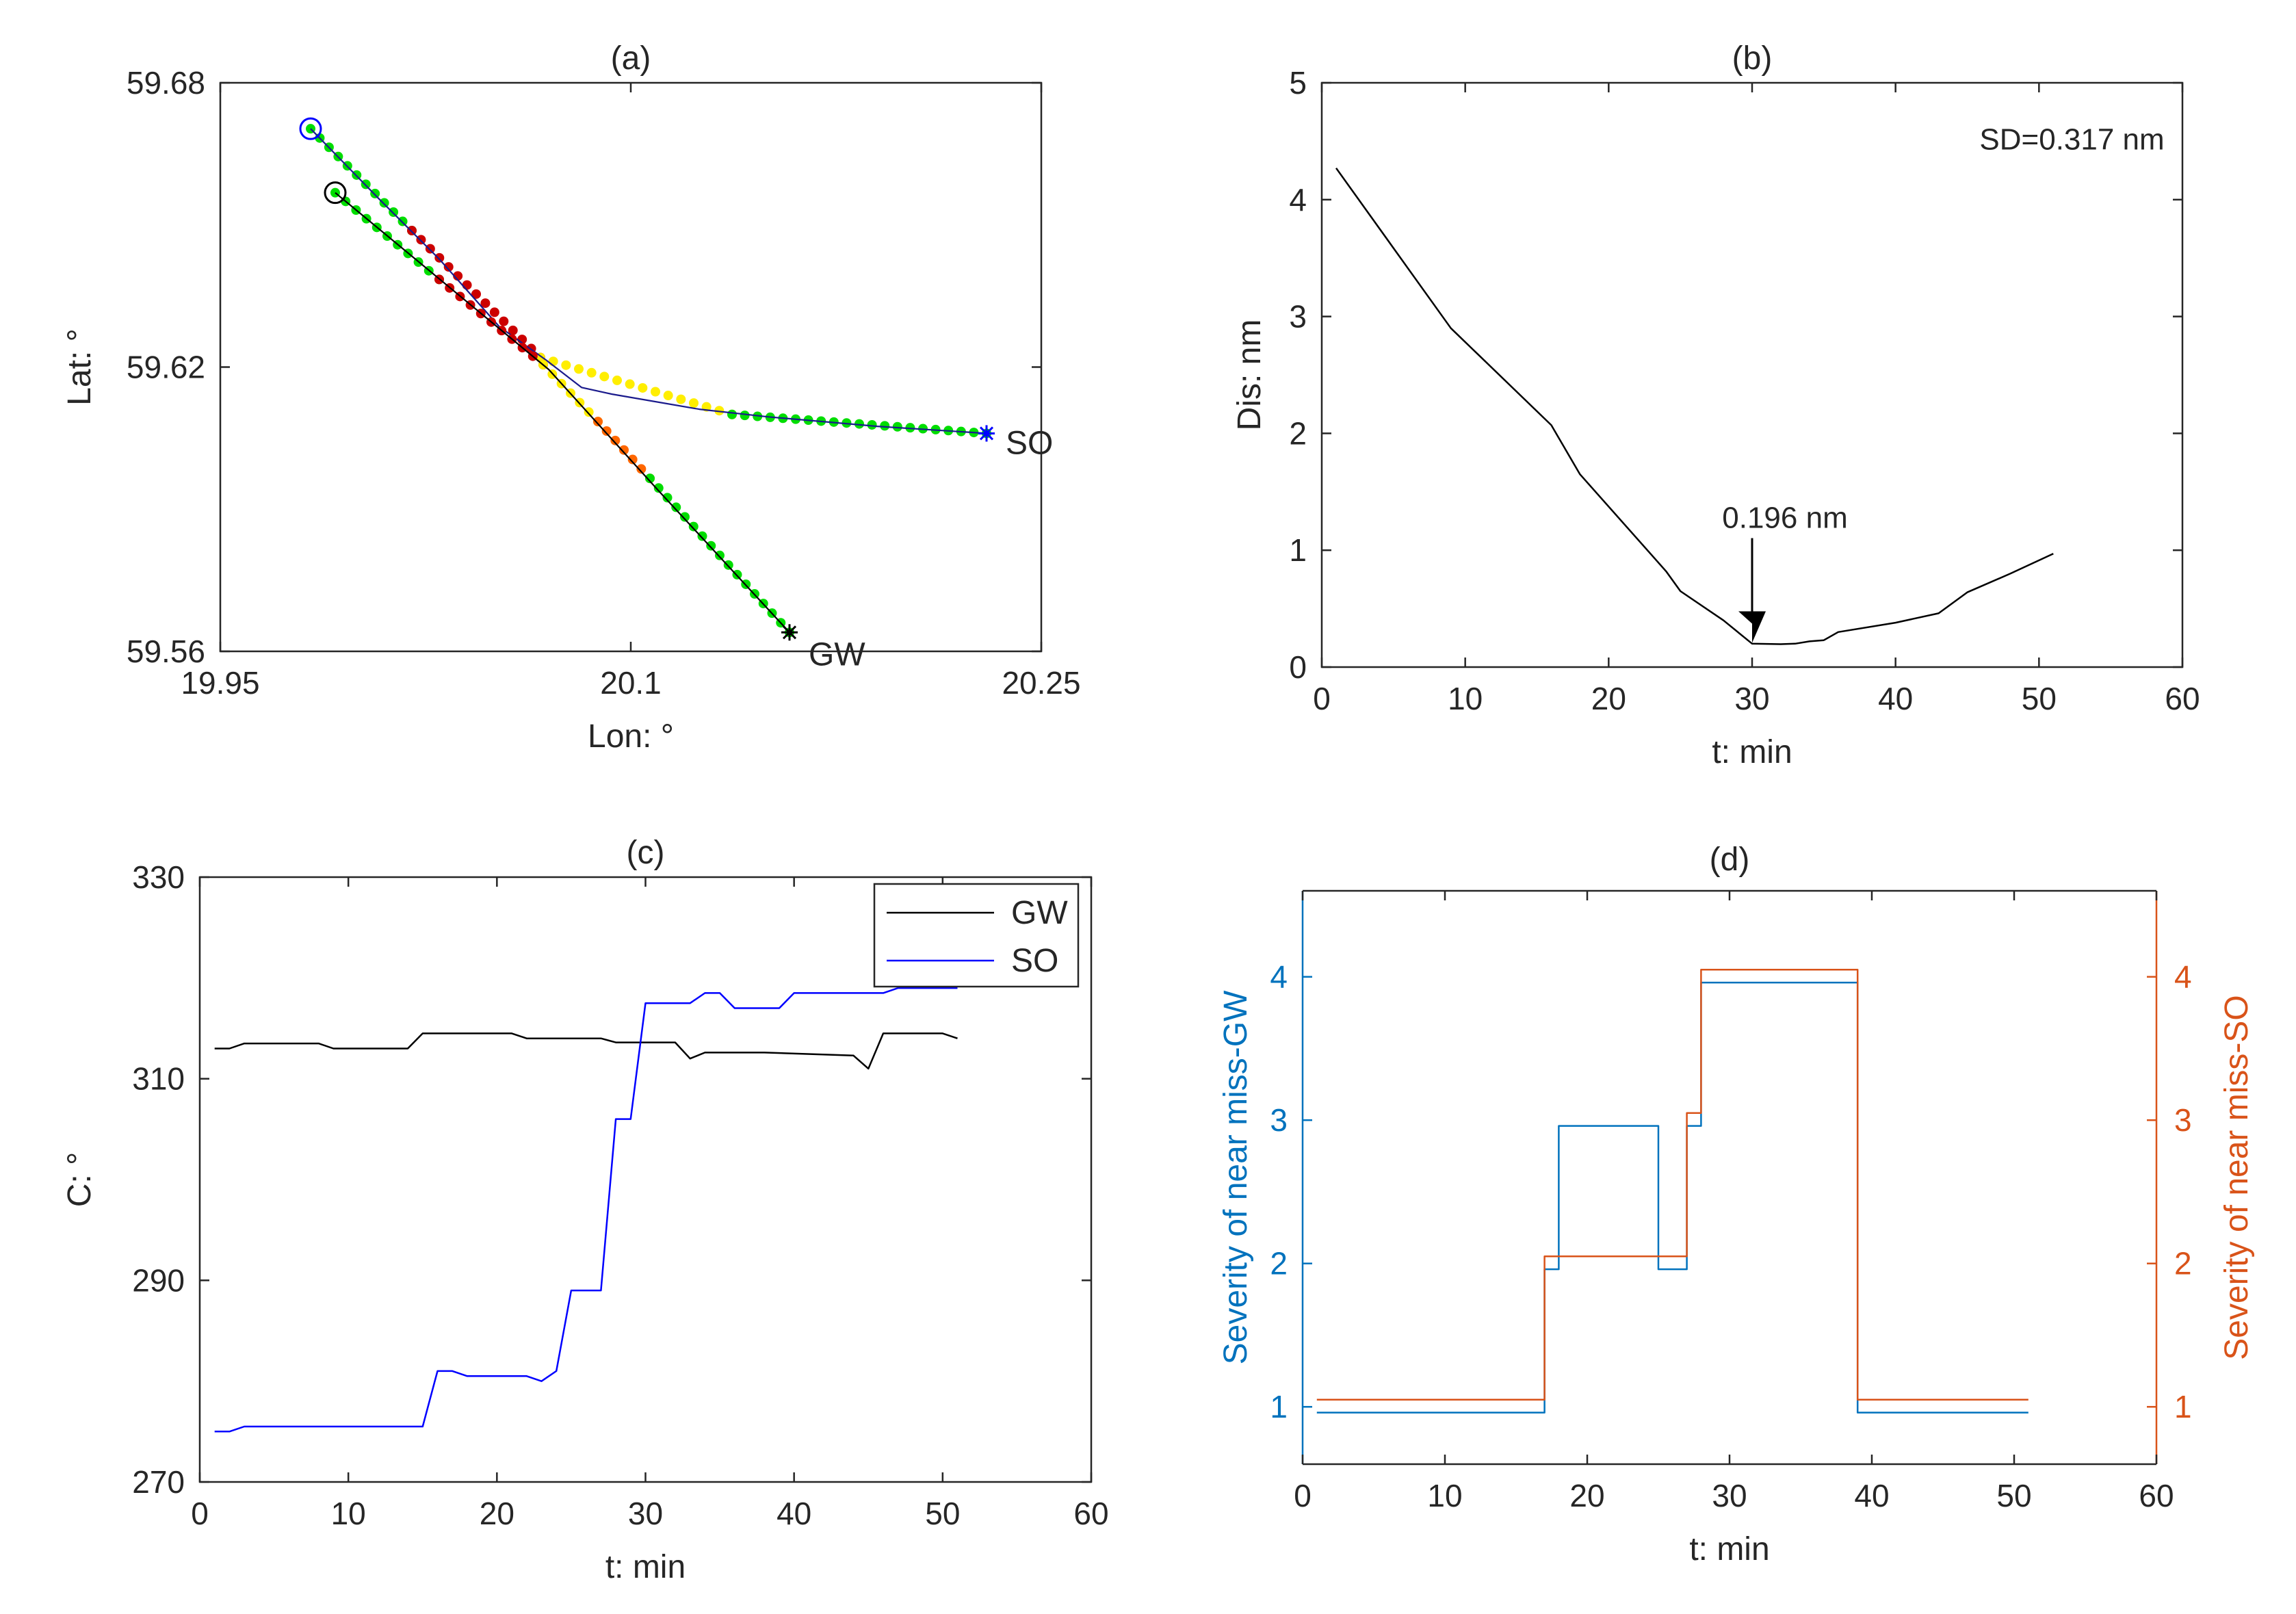 The image size is (2296, 1614). I want to click on end-marker-gw, so click(790, 632).